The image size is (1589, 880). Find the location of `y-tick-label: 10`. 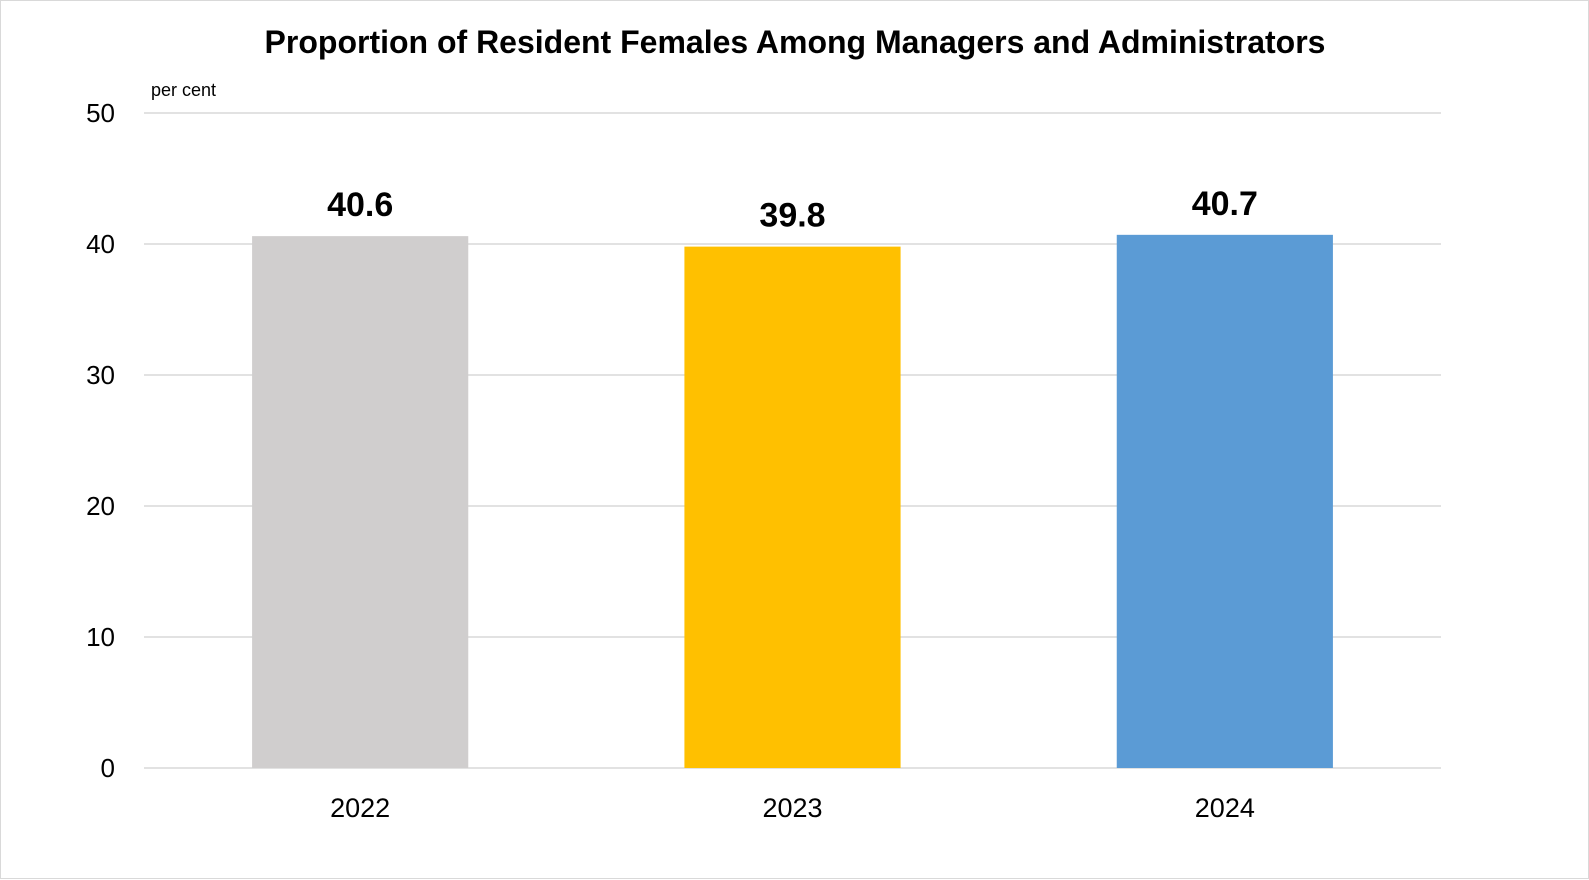

y-tick-label: 10 is located at coordinates (100, 637).